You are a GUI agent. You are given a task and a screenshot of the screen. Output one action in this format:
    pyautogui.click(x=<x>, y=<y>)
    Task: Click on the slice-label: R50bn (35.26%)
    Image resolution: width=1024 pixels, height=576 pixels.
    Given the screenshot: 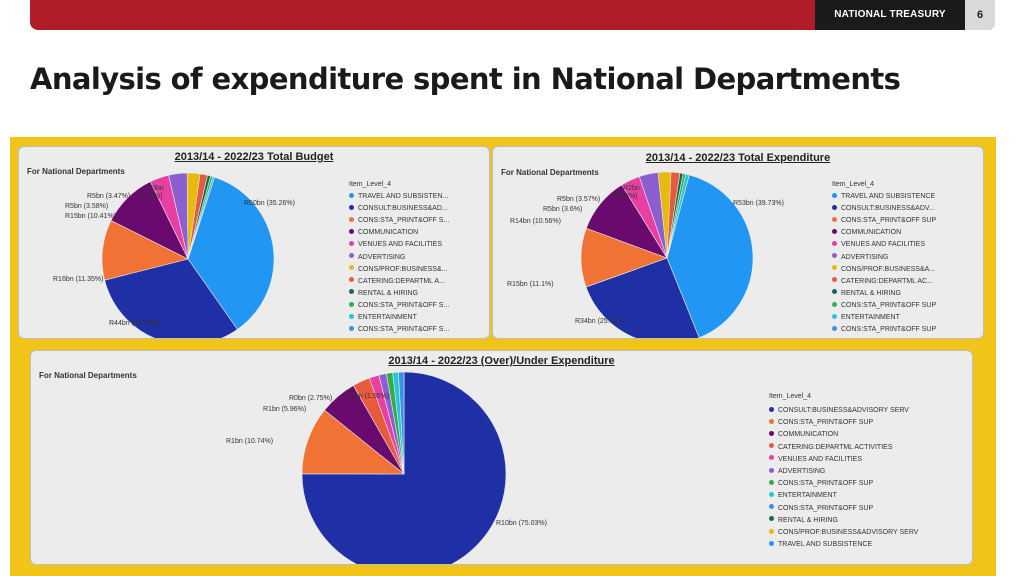 What is the action you would take?
    pyautogui.click(x=269, y=203)
    